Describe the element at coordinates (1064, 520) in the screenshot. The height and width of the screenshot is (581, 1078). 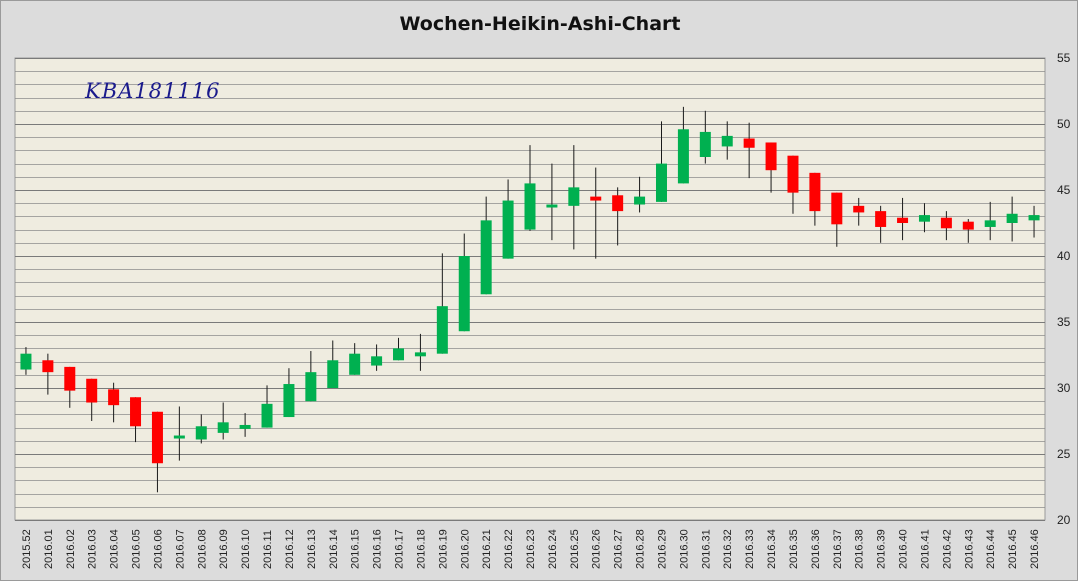
I see `y-tick-label: 20` at that location.